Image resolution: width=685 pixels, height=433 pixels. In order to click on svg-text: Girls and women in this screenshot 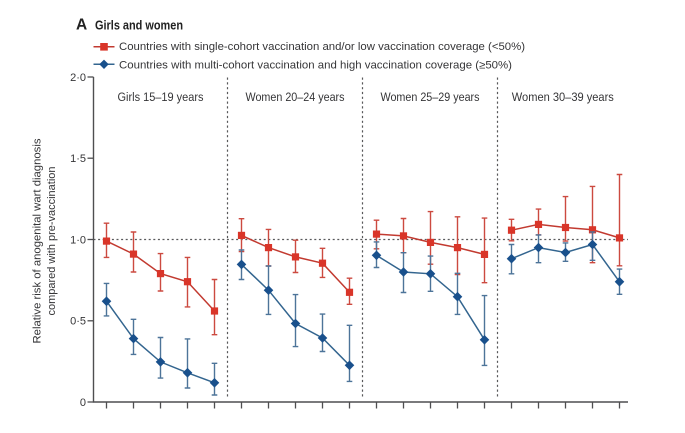, I will do `click(139, 25)`.